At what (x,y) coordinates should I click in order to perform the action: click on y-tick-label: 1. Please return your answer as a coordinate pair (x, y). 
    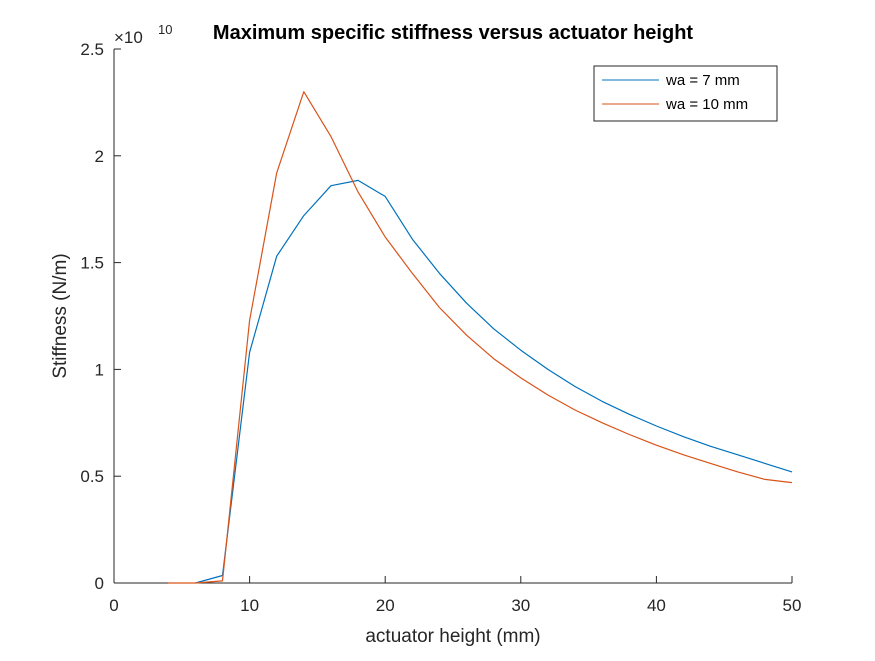
    Looking at the image, I should click on (99, 369).